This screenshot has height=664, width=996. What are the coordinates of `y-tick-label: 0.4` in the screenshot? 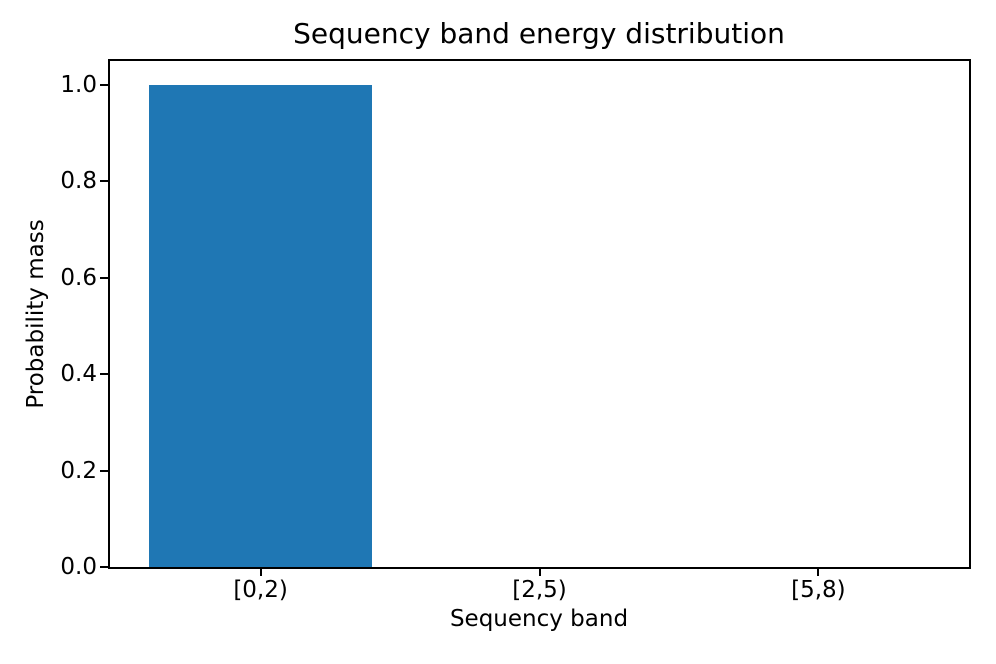 It's located at (78, 374).